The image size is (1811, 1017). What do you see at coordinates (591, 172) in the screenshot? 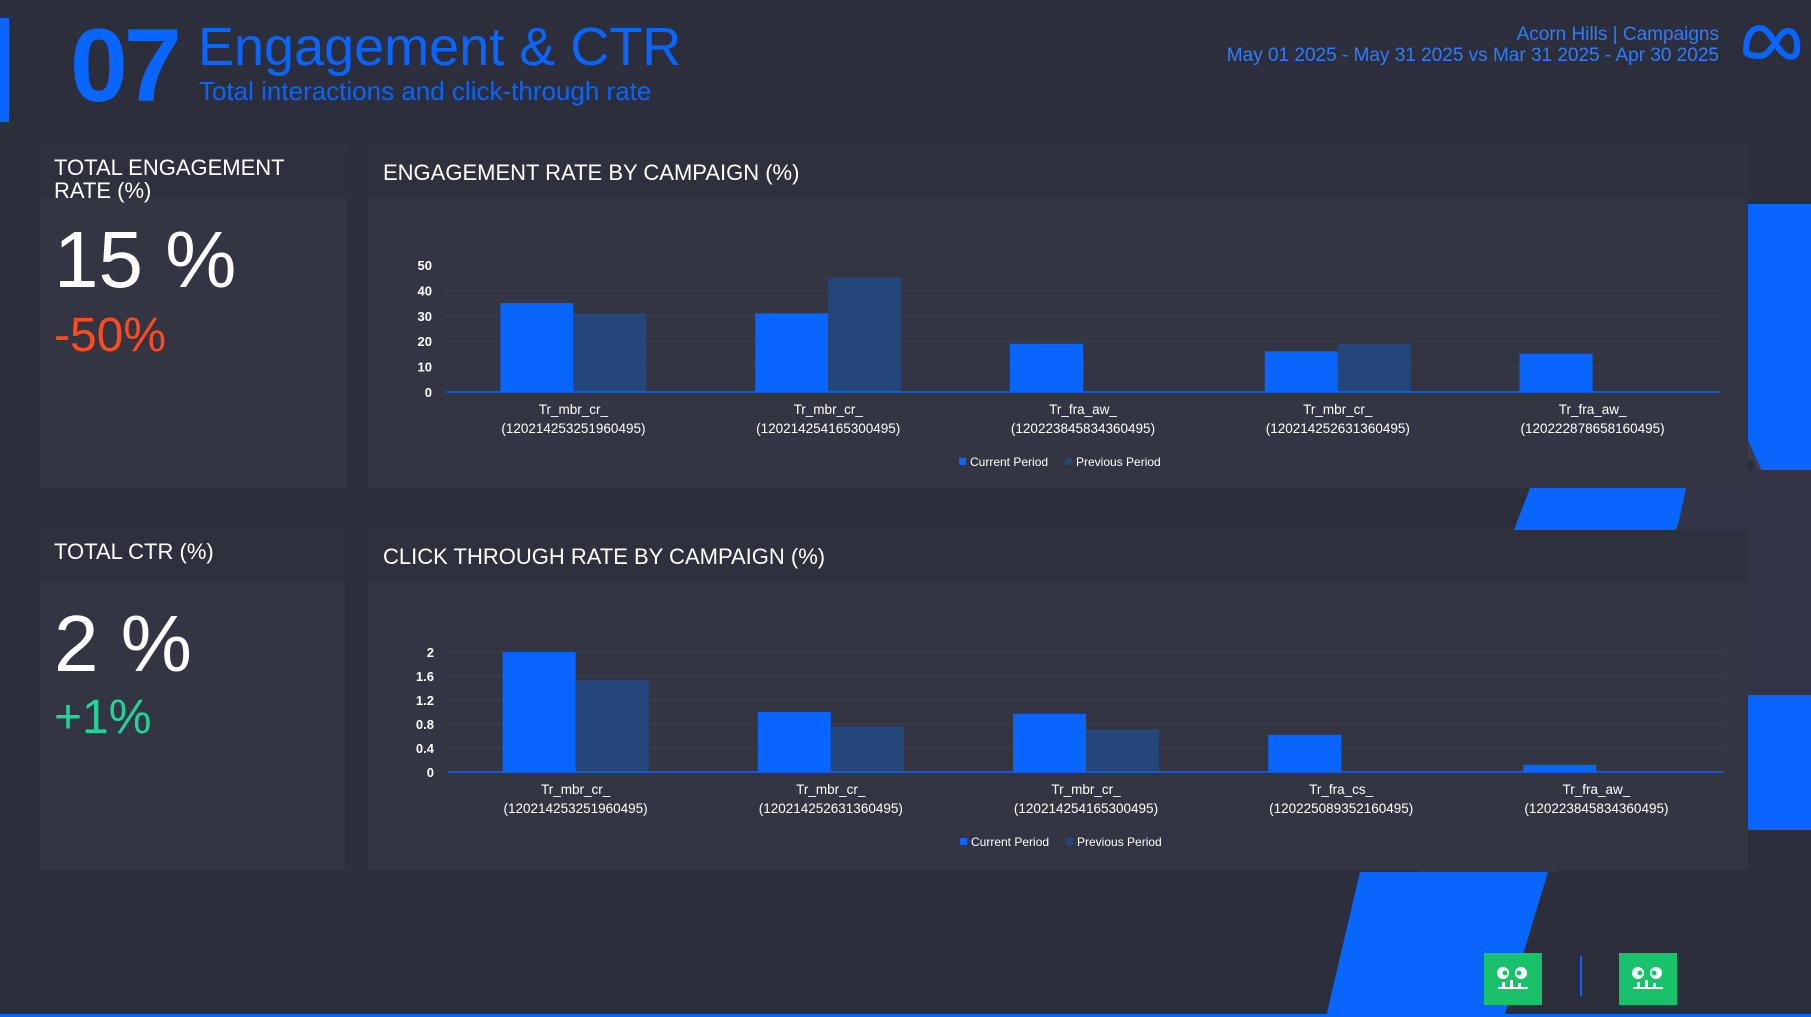
I see `chart-title-engagement: ENGAGEMENT RATE BY CAMPAIGN (%)` at bounding box center [591, 172].